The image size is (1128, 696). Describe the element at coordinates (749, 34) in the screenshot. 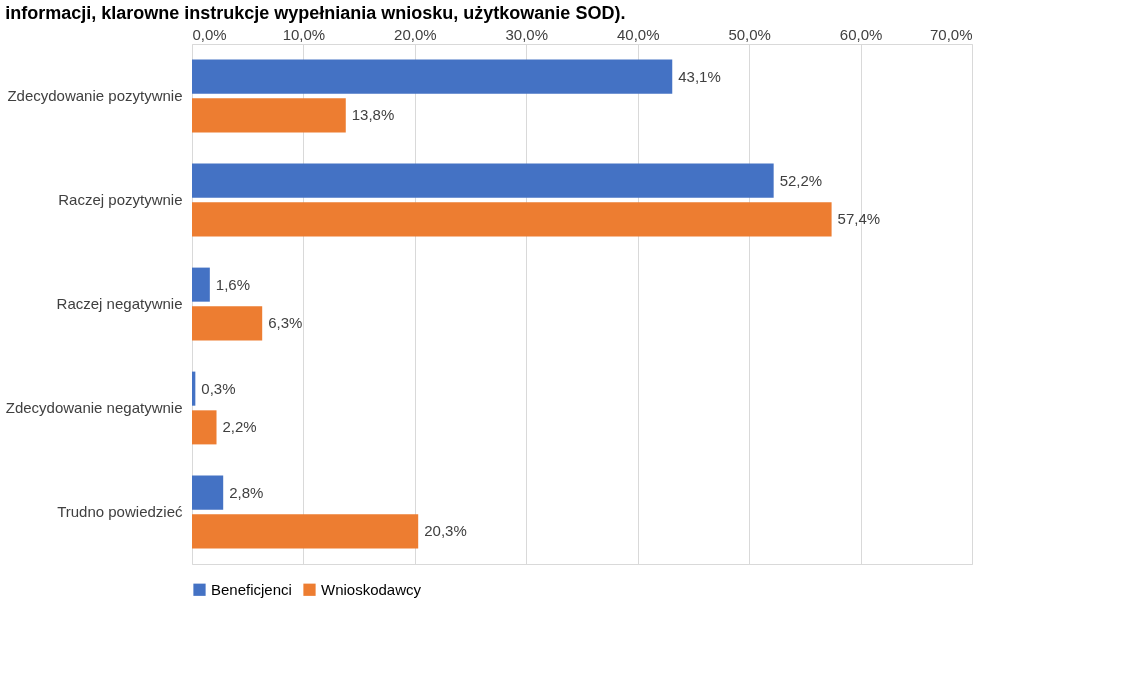

I see `x-tick-label: 50,0%` at that location.